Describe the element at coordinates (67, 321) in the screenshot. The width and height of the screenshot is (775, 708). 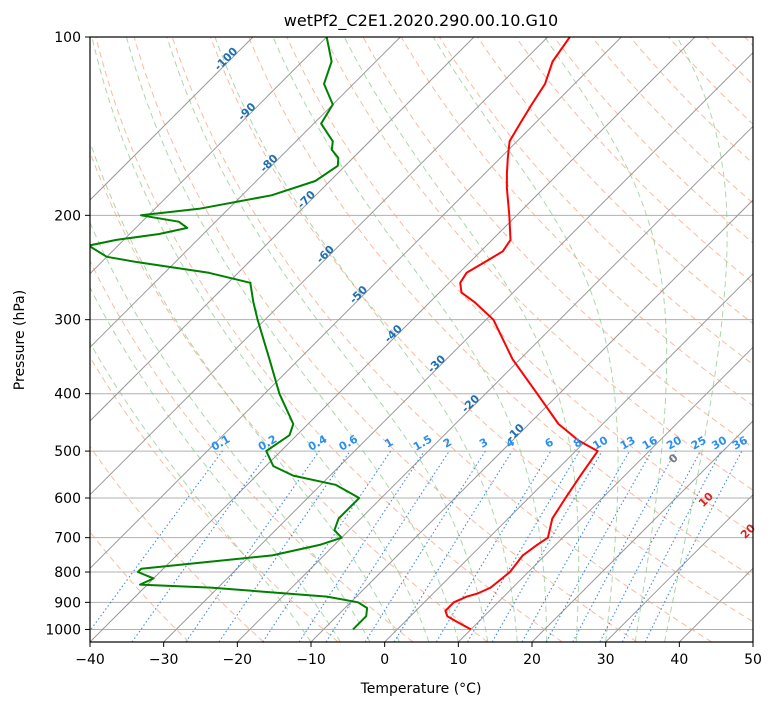
I see `y-tick-label: 300` at that location.